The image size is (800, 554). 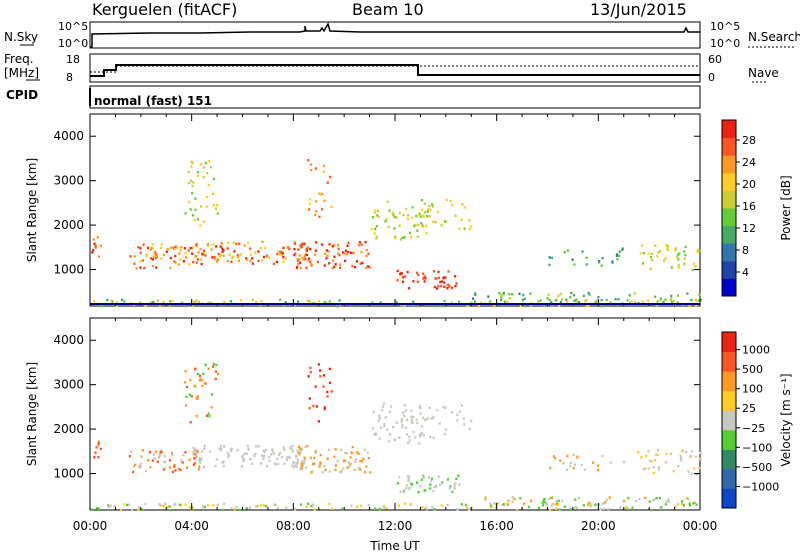 I want to click on colorbar-tick-label: −25, so click(x=753, y=428).